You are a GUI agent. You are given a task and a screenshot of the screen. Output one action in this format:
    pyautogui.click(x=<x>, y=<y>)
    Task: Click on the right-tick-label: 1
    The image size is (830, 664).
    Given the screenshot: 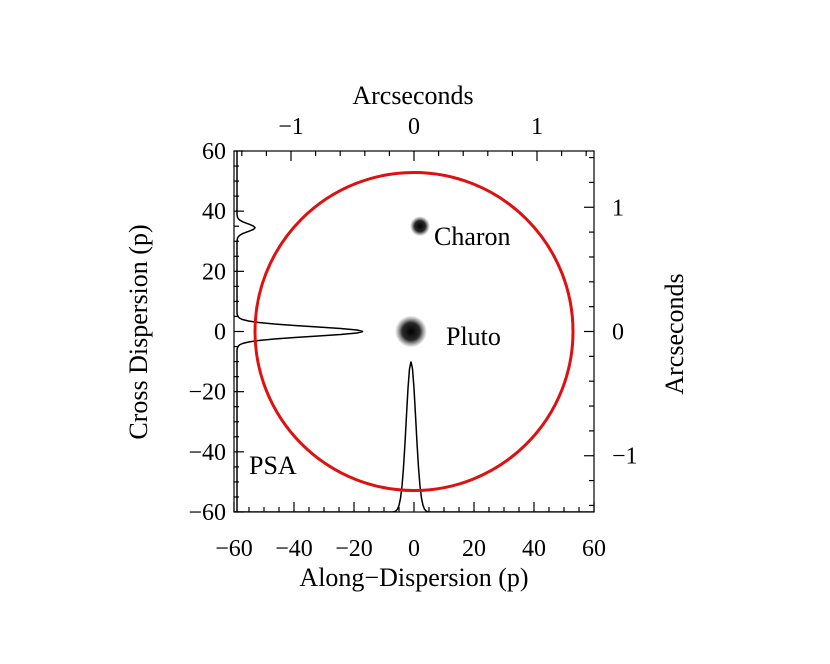 What is the action you would take?
    pyautogui.click(x=618, y=208)
    